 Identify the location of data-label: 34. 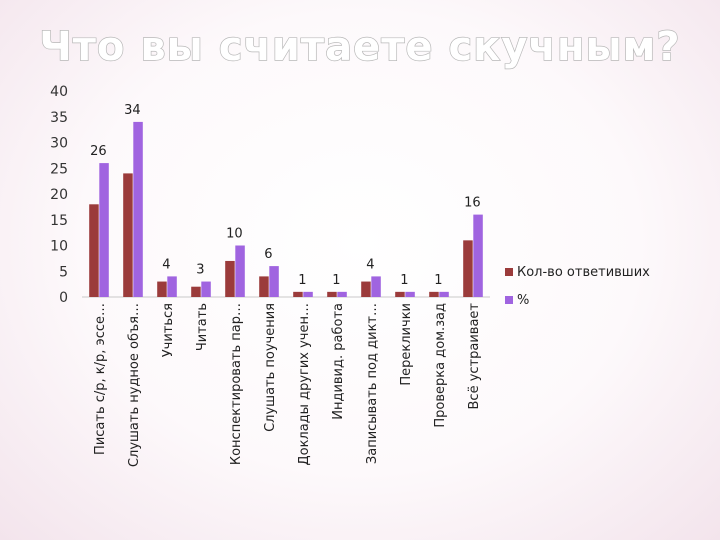
(132, 110).